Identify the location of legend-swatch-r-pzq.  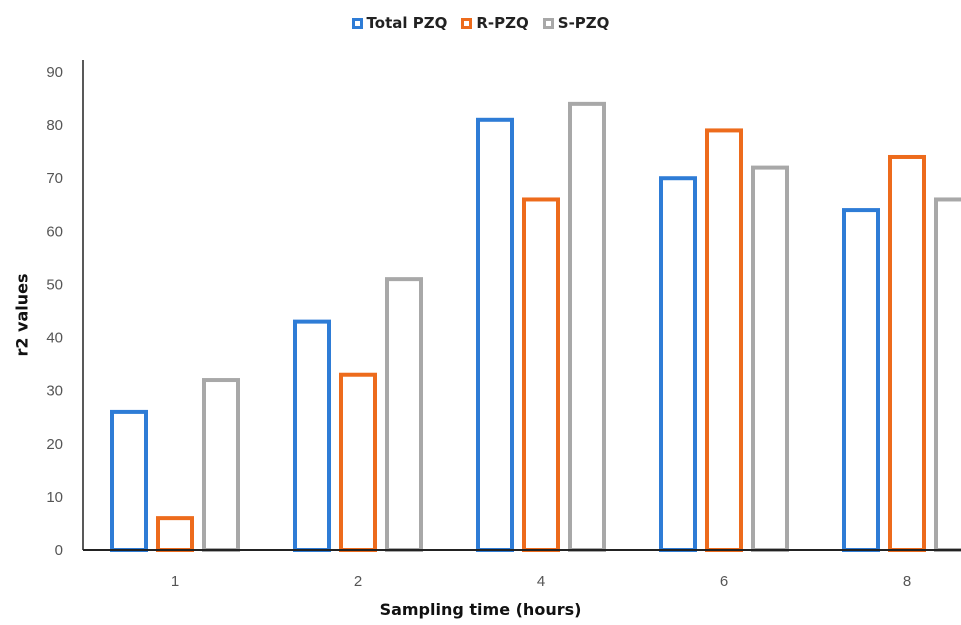
(467, 23).